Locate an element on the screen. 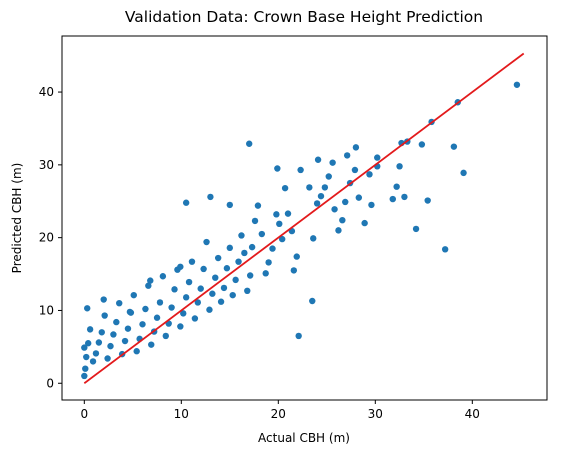 This screenshot has height=455, width=562. x-tick-label: 0 is located at coordinates (84, 414).